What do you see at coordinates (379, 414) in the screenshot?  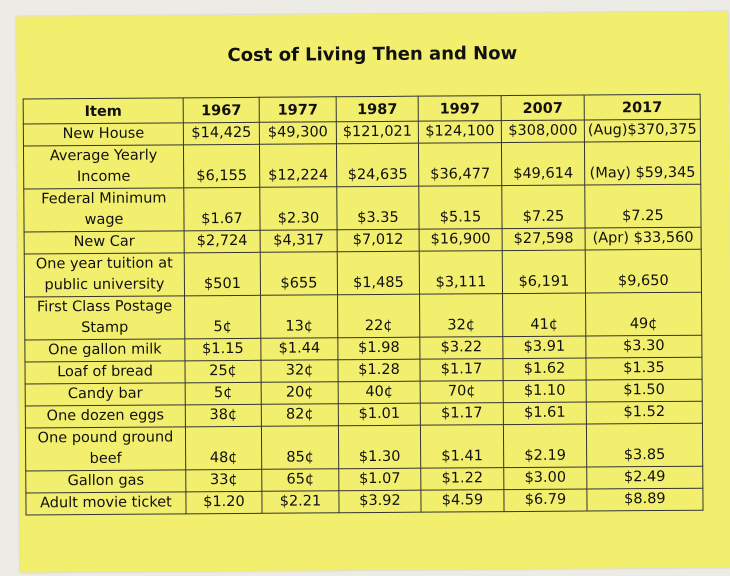 I see `price-cell: $1.01` at bounding box center [379, 414].